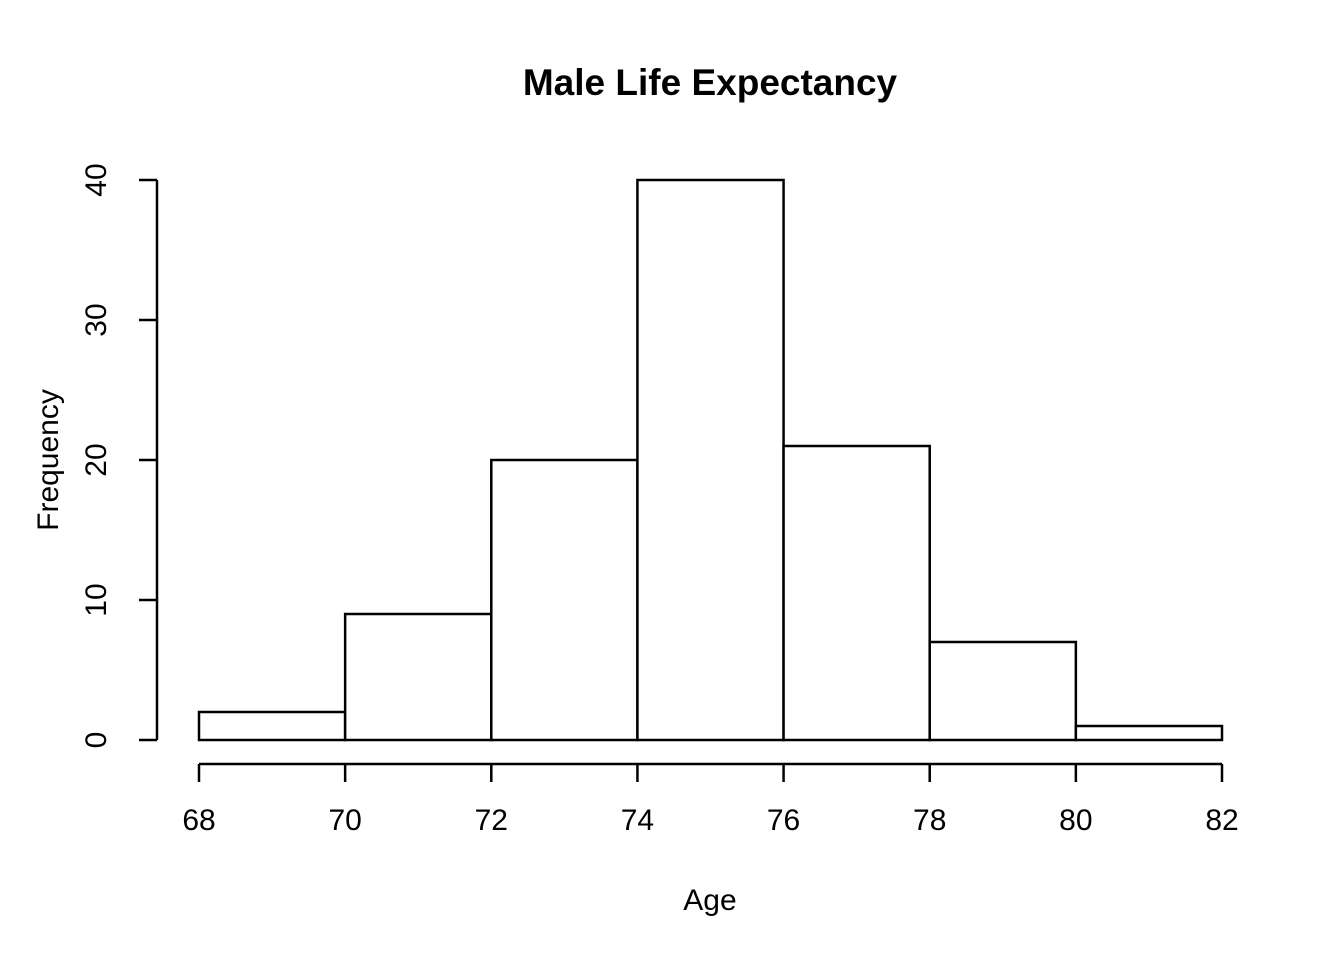 The image size is (1344, 960). What do you see at coordinates (96, 319) in the screenshot?
I see `y-tick-label: 30` at bounding box center [96, 319].